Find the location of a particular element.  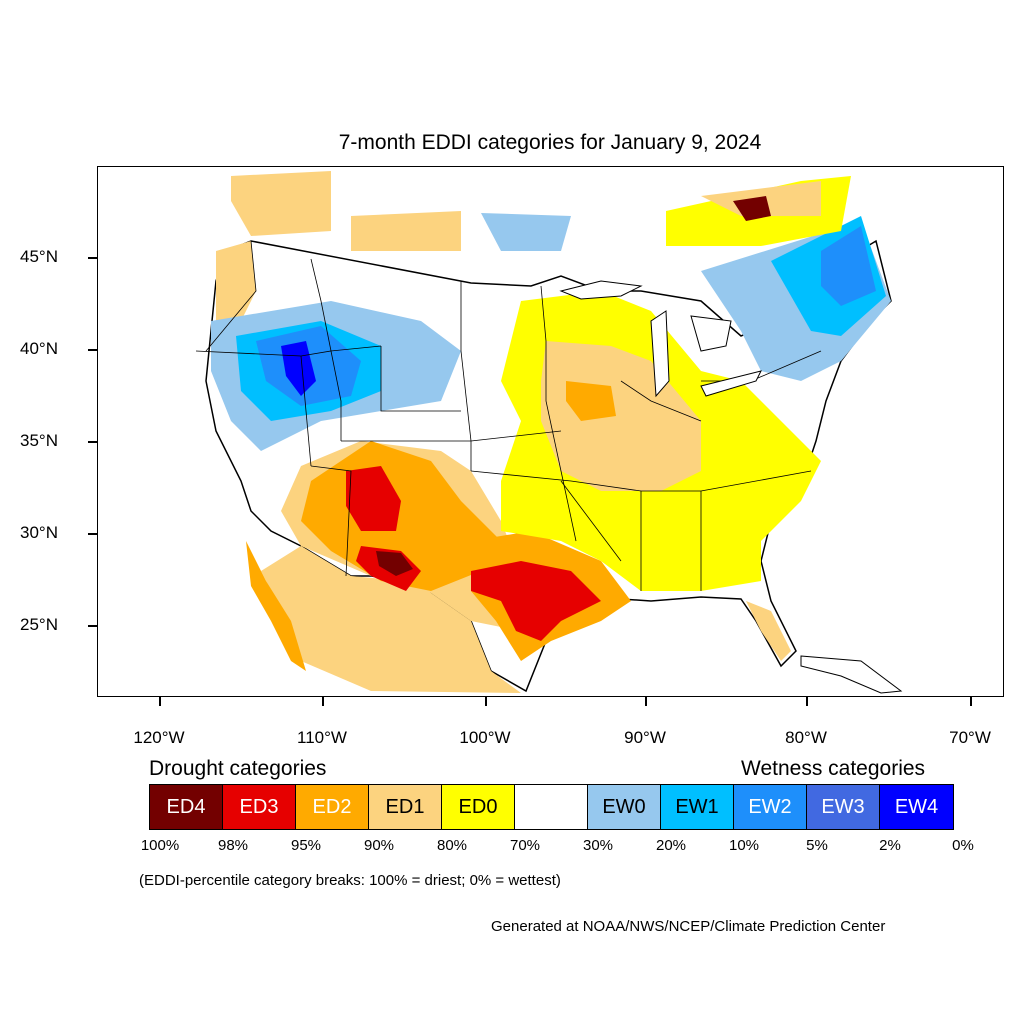

lake-huron is located at coordinates (711, 333).